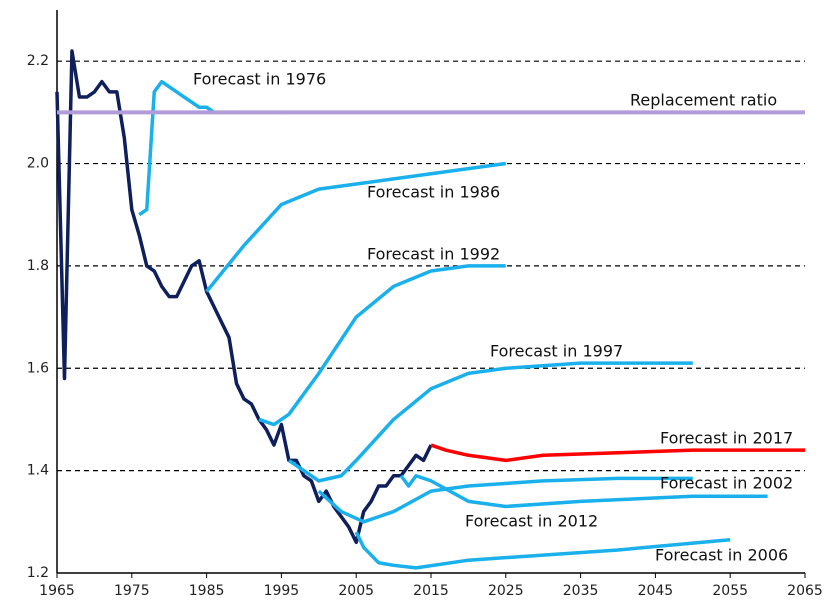  I want to click on x-tick-label: 2025, so click(506, 591).